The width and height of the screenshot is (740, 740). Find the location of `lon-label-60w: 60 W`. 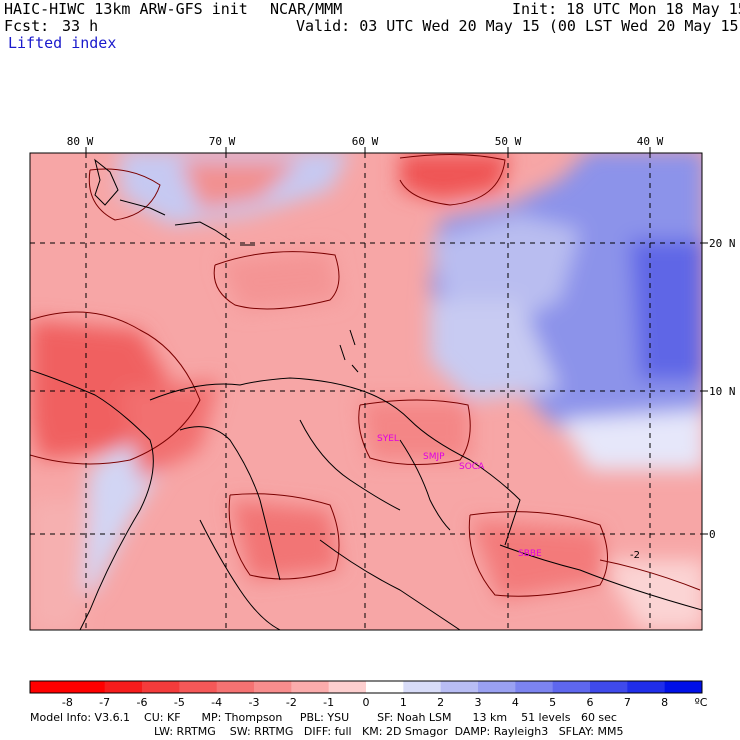

lon-label-60w: 60 W is located at coordinates (365, 141).